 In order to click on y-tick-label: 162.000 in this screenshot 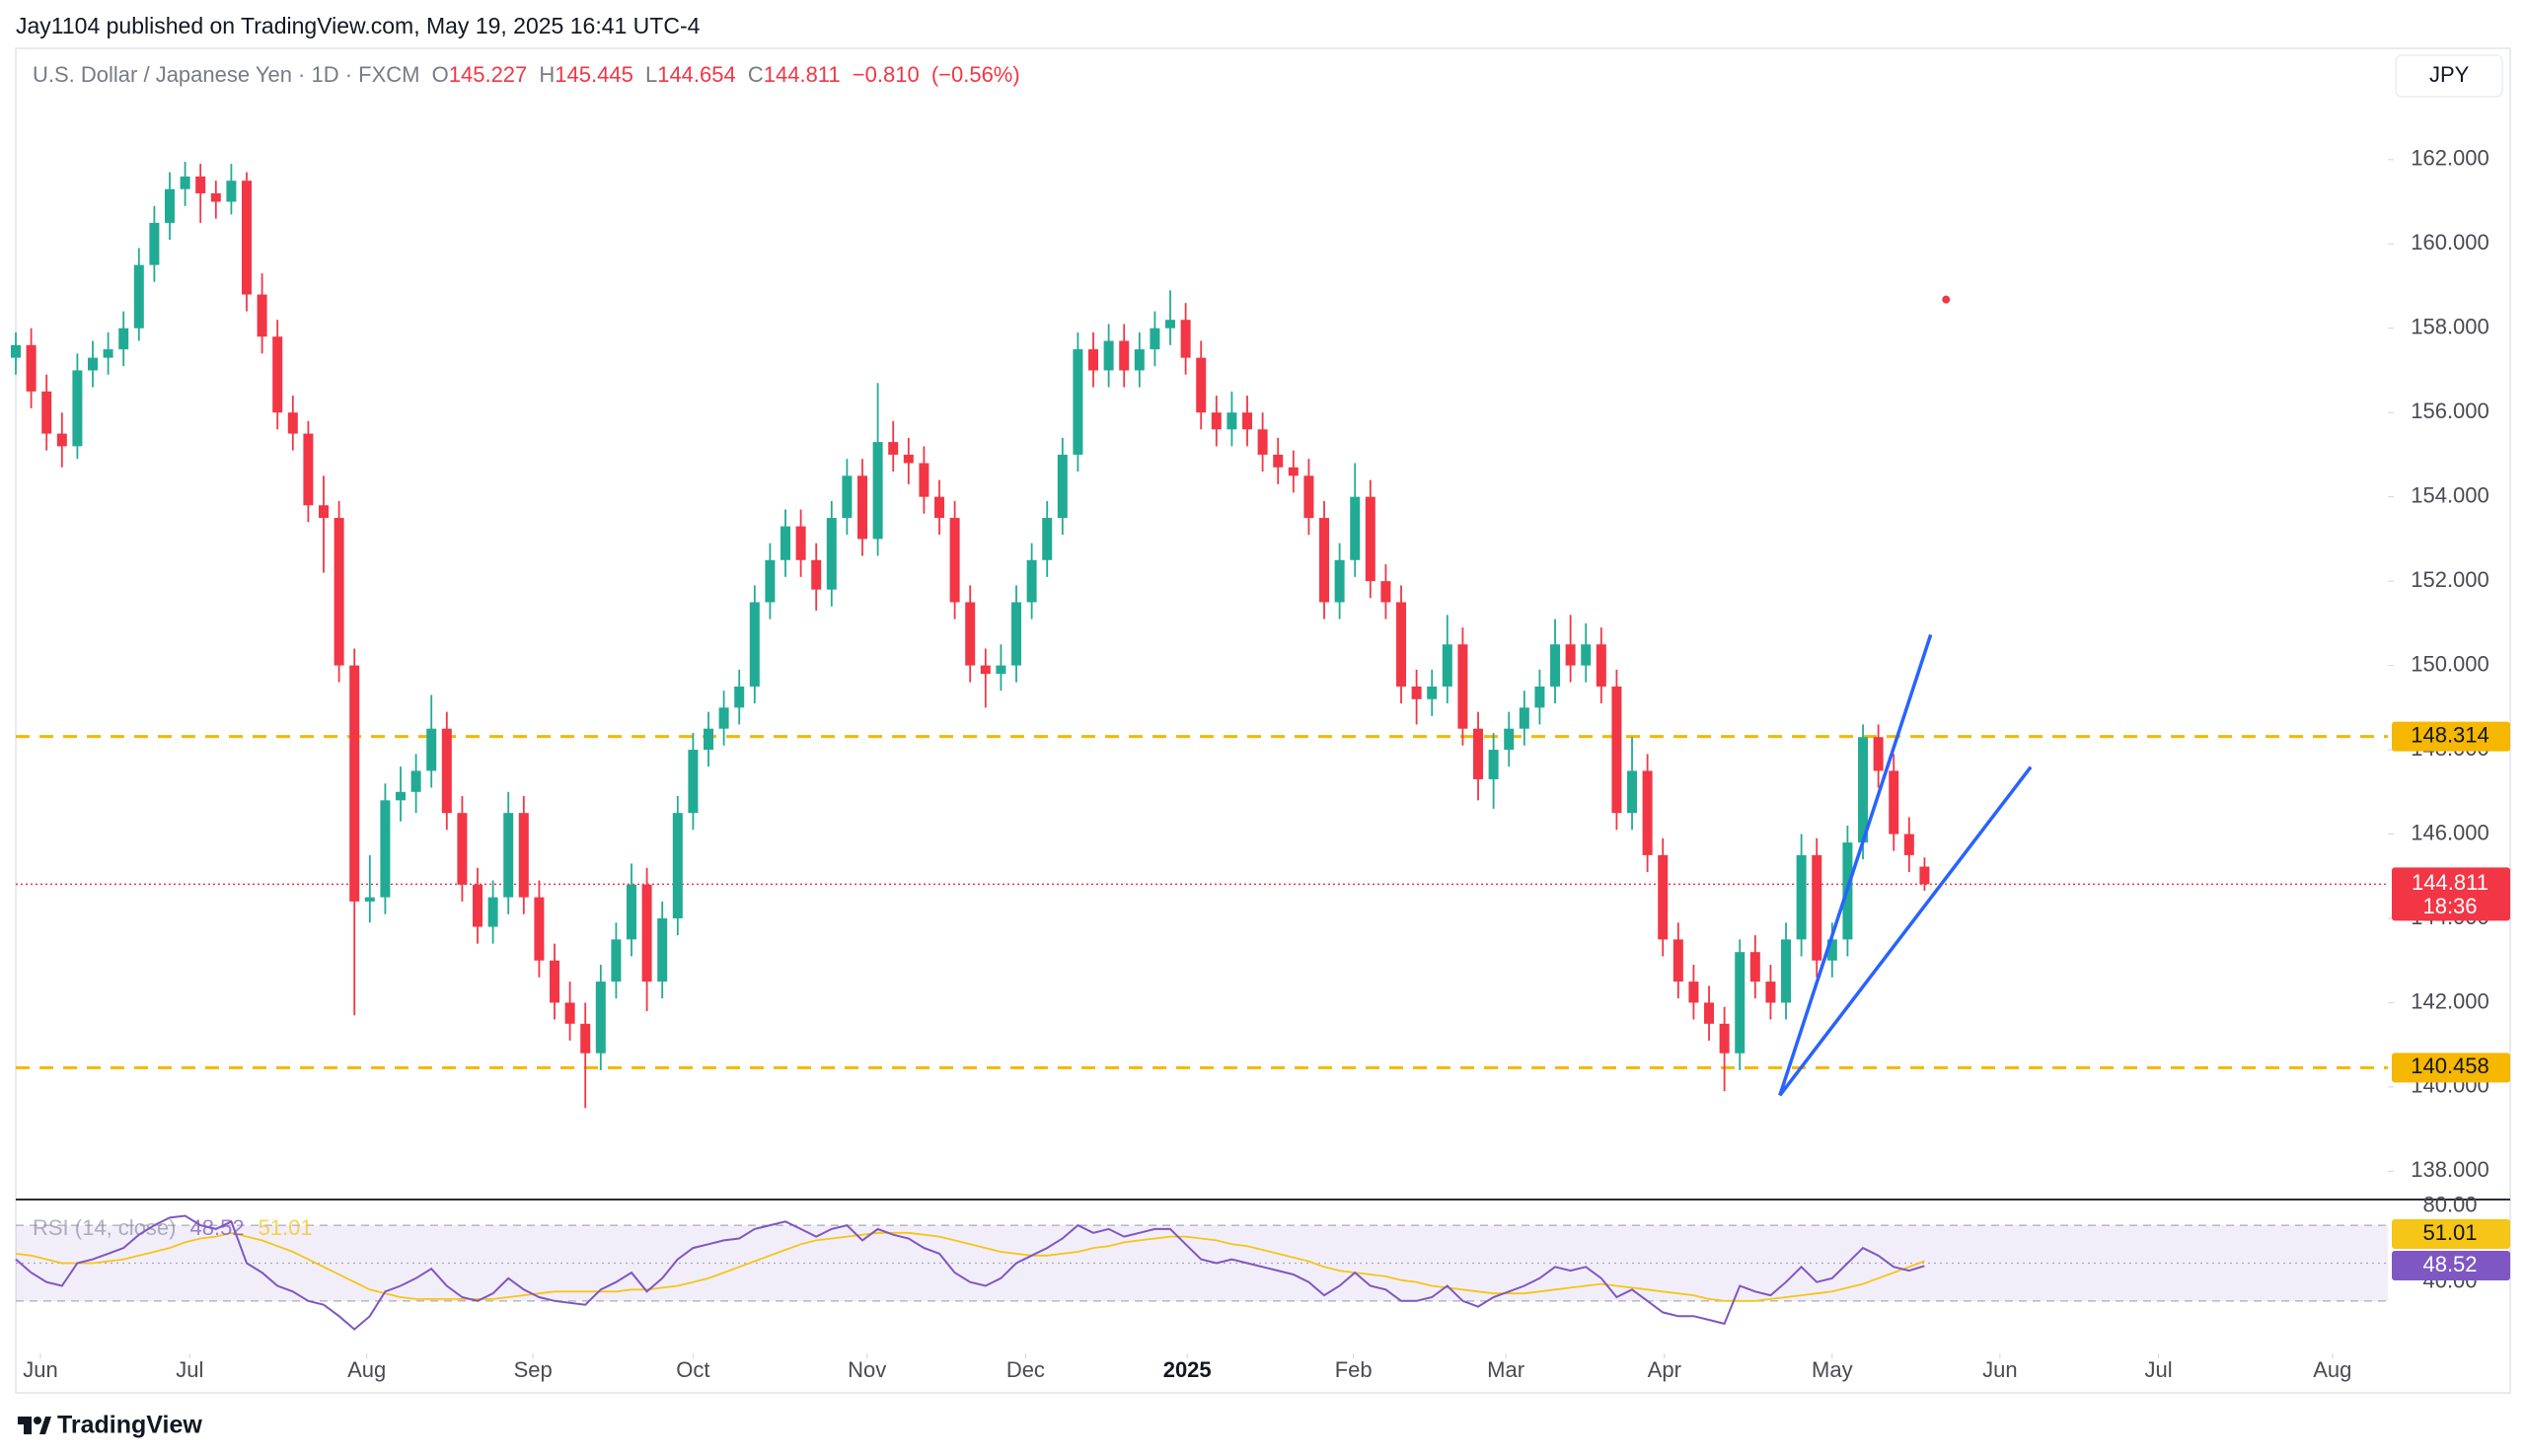, I will do `click(2450, 158)`.